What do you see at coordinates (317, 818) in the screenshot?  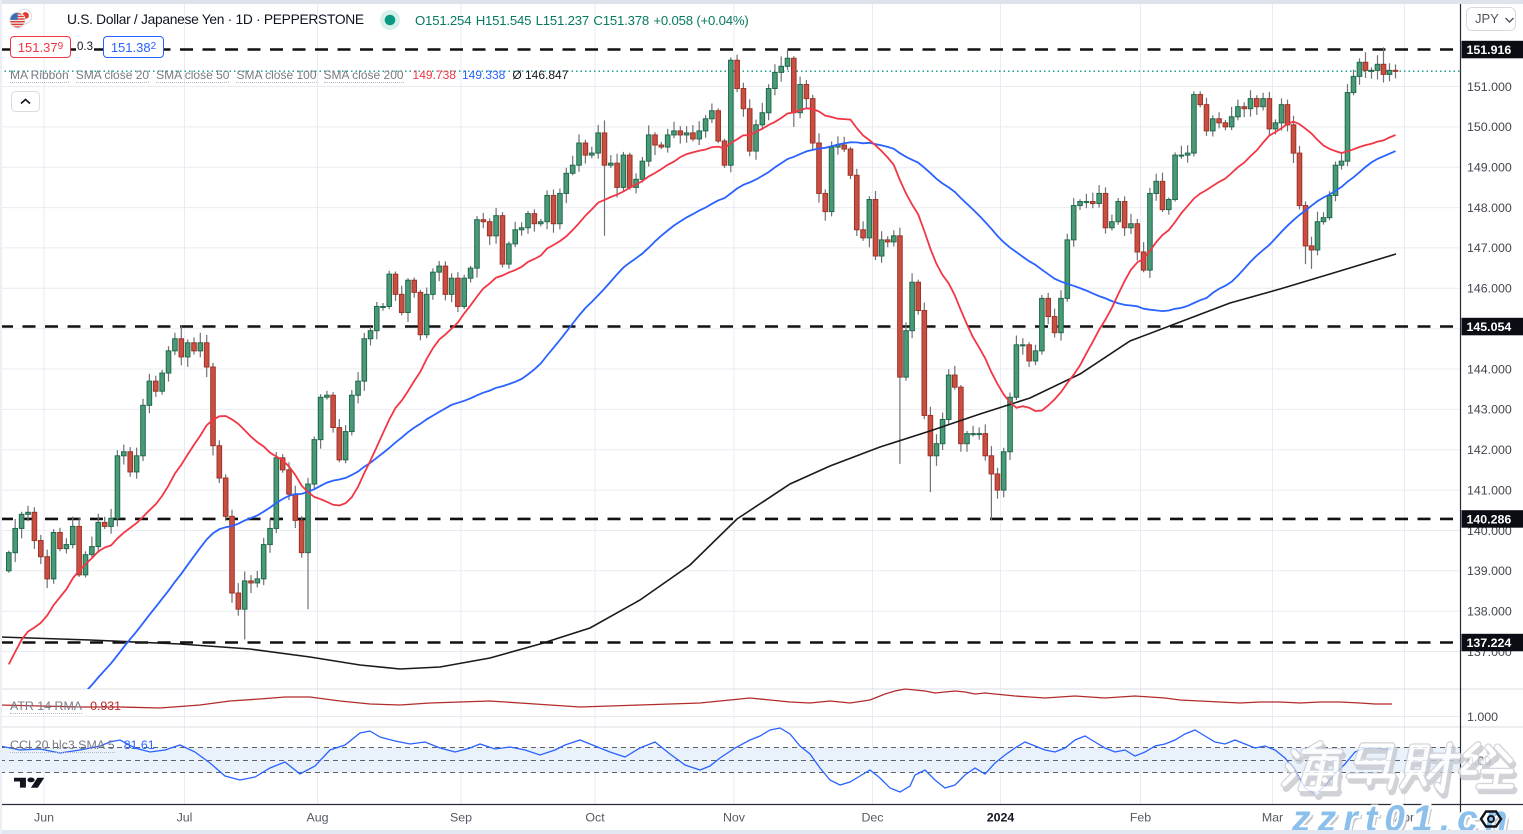 I see `svg-text: Aug` at bounding box center [317, 818].